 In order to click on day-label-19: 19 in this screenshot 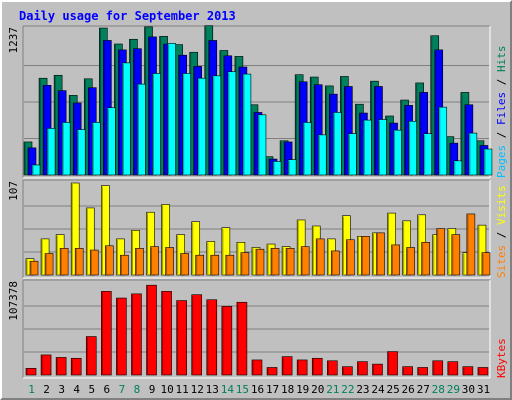, I will do `click(302, 389)`.